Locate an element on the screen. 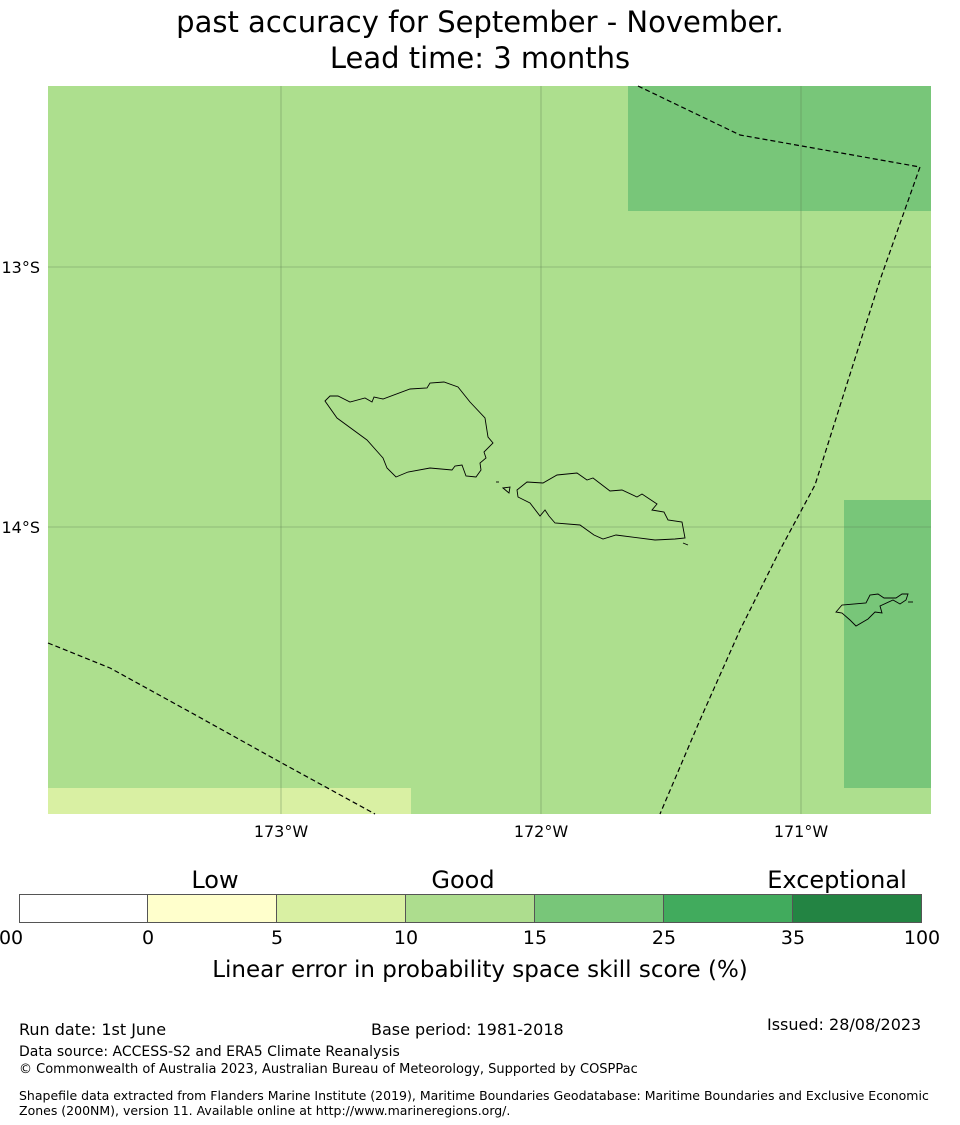  tutuila-island is located at coordinates (872, 610).